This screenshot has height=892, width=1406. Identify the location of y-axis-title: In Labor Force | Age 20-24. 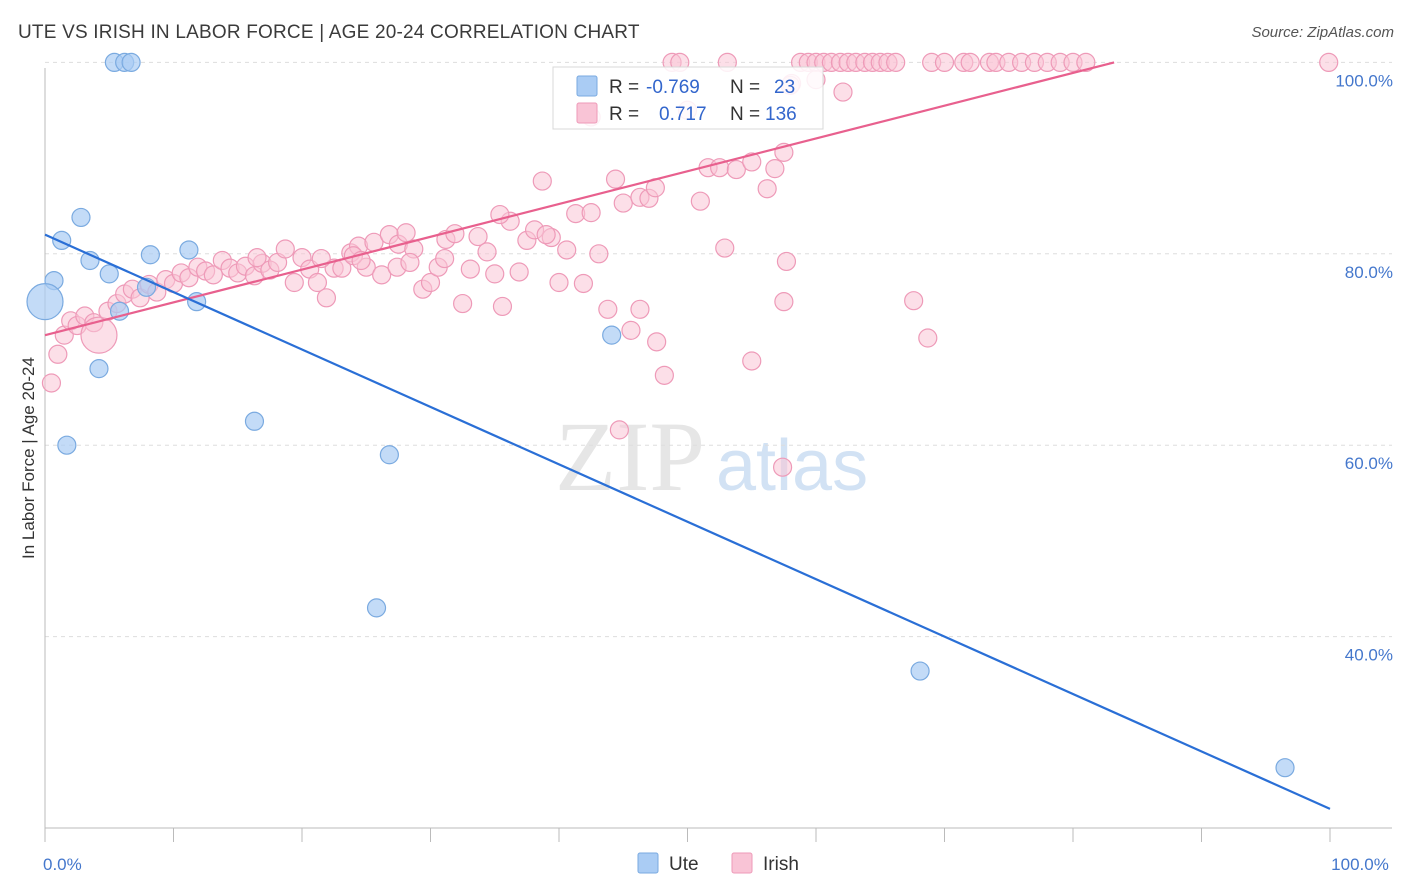
(28, 458).